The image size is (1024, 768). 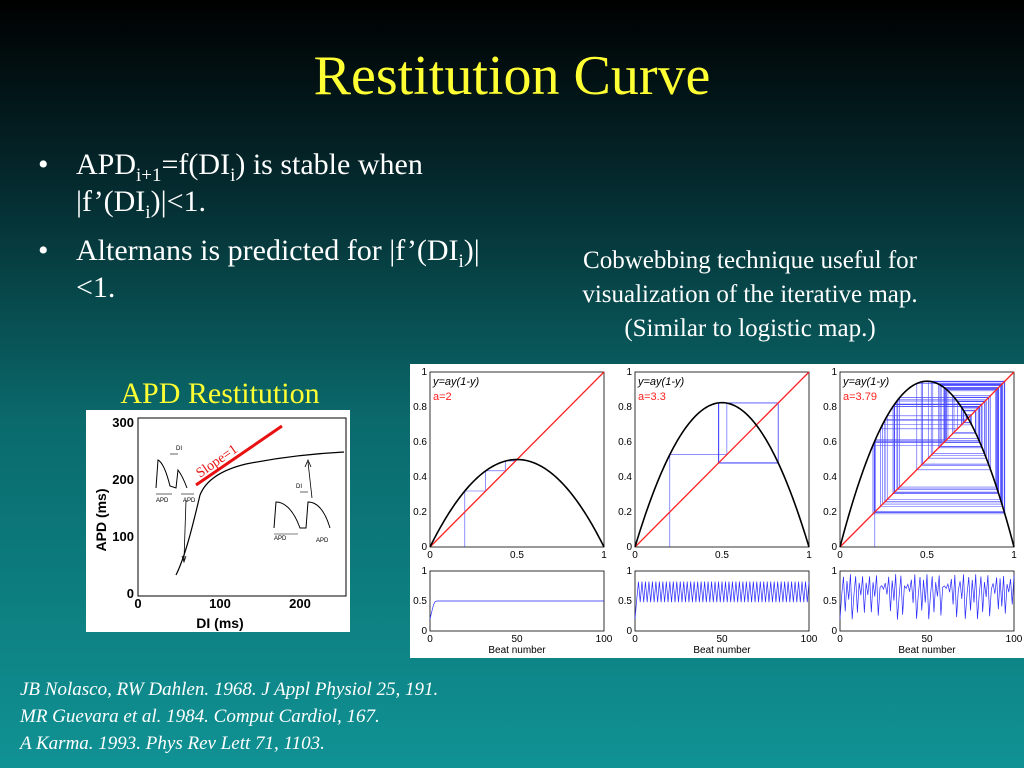 I want to click on y-tick: 100, so click(x=123, y=536).